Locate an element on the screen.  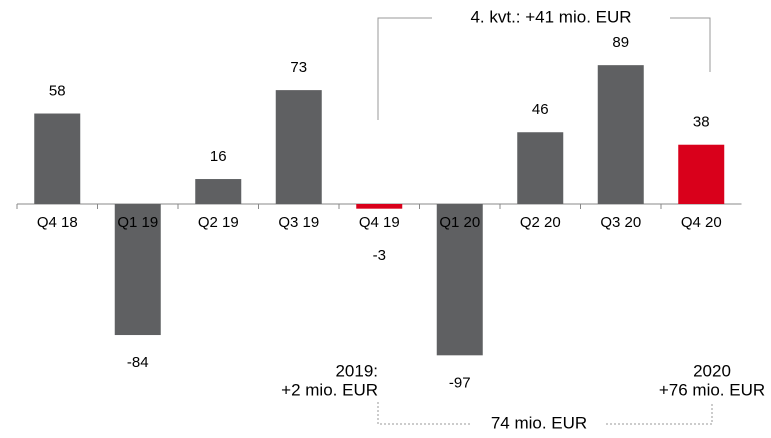
data-label: 73 is located at coordinates (298, 67).